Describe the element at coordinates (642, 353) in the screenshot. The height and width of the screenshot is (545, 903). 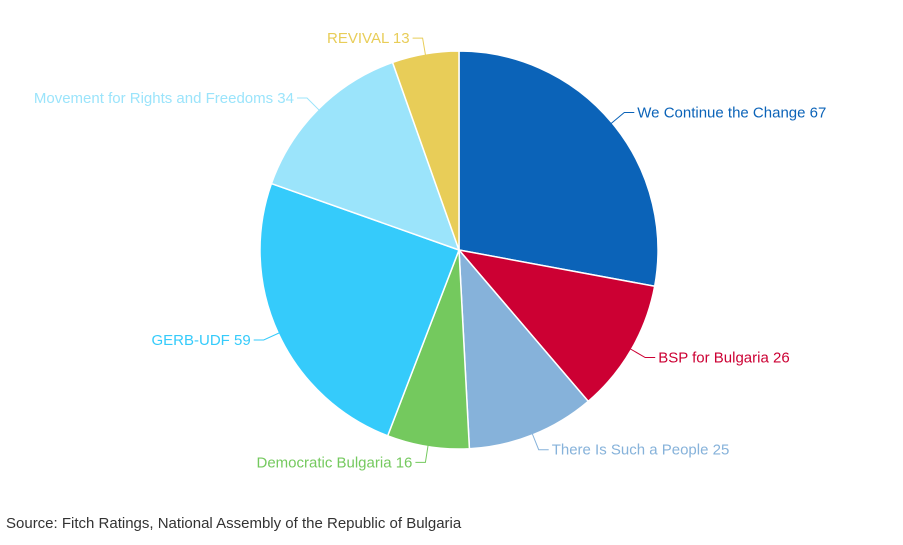
I see `connector-bsp-for-bulgaria` at that location.